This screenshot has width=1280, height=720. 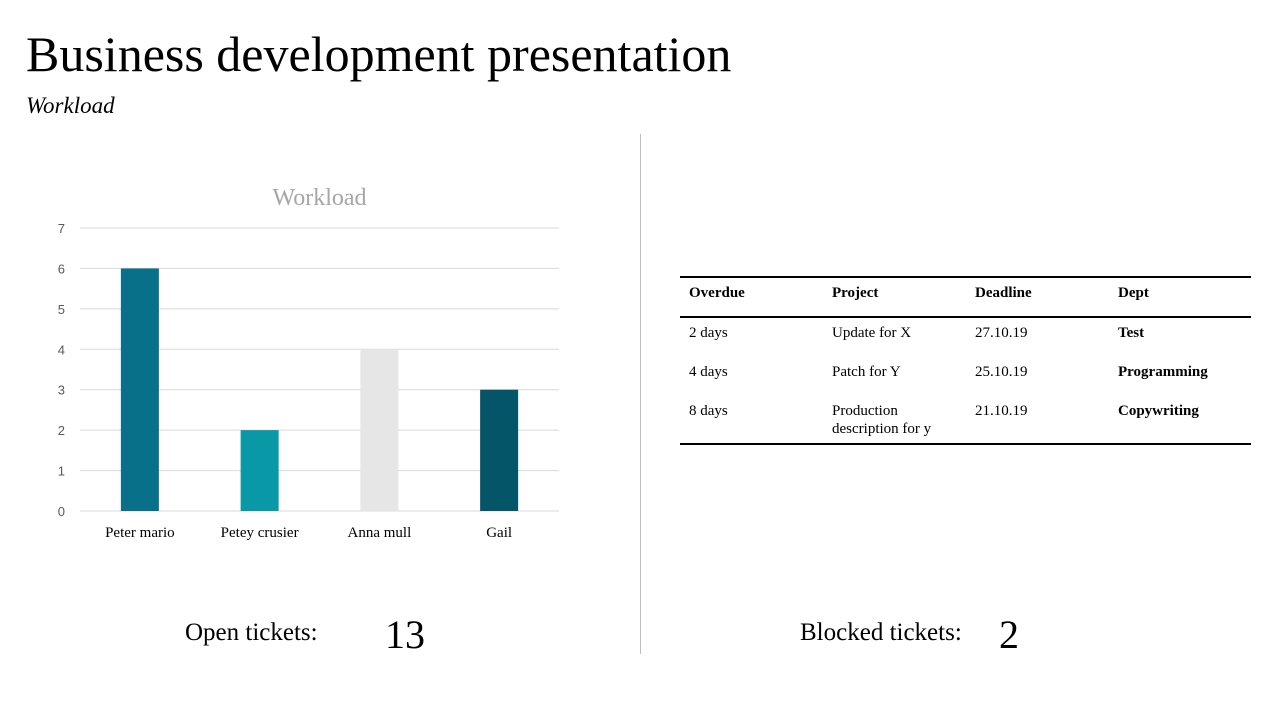 I want to click on y-tick-label: 5, so click(x=61, y=309).